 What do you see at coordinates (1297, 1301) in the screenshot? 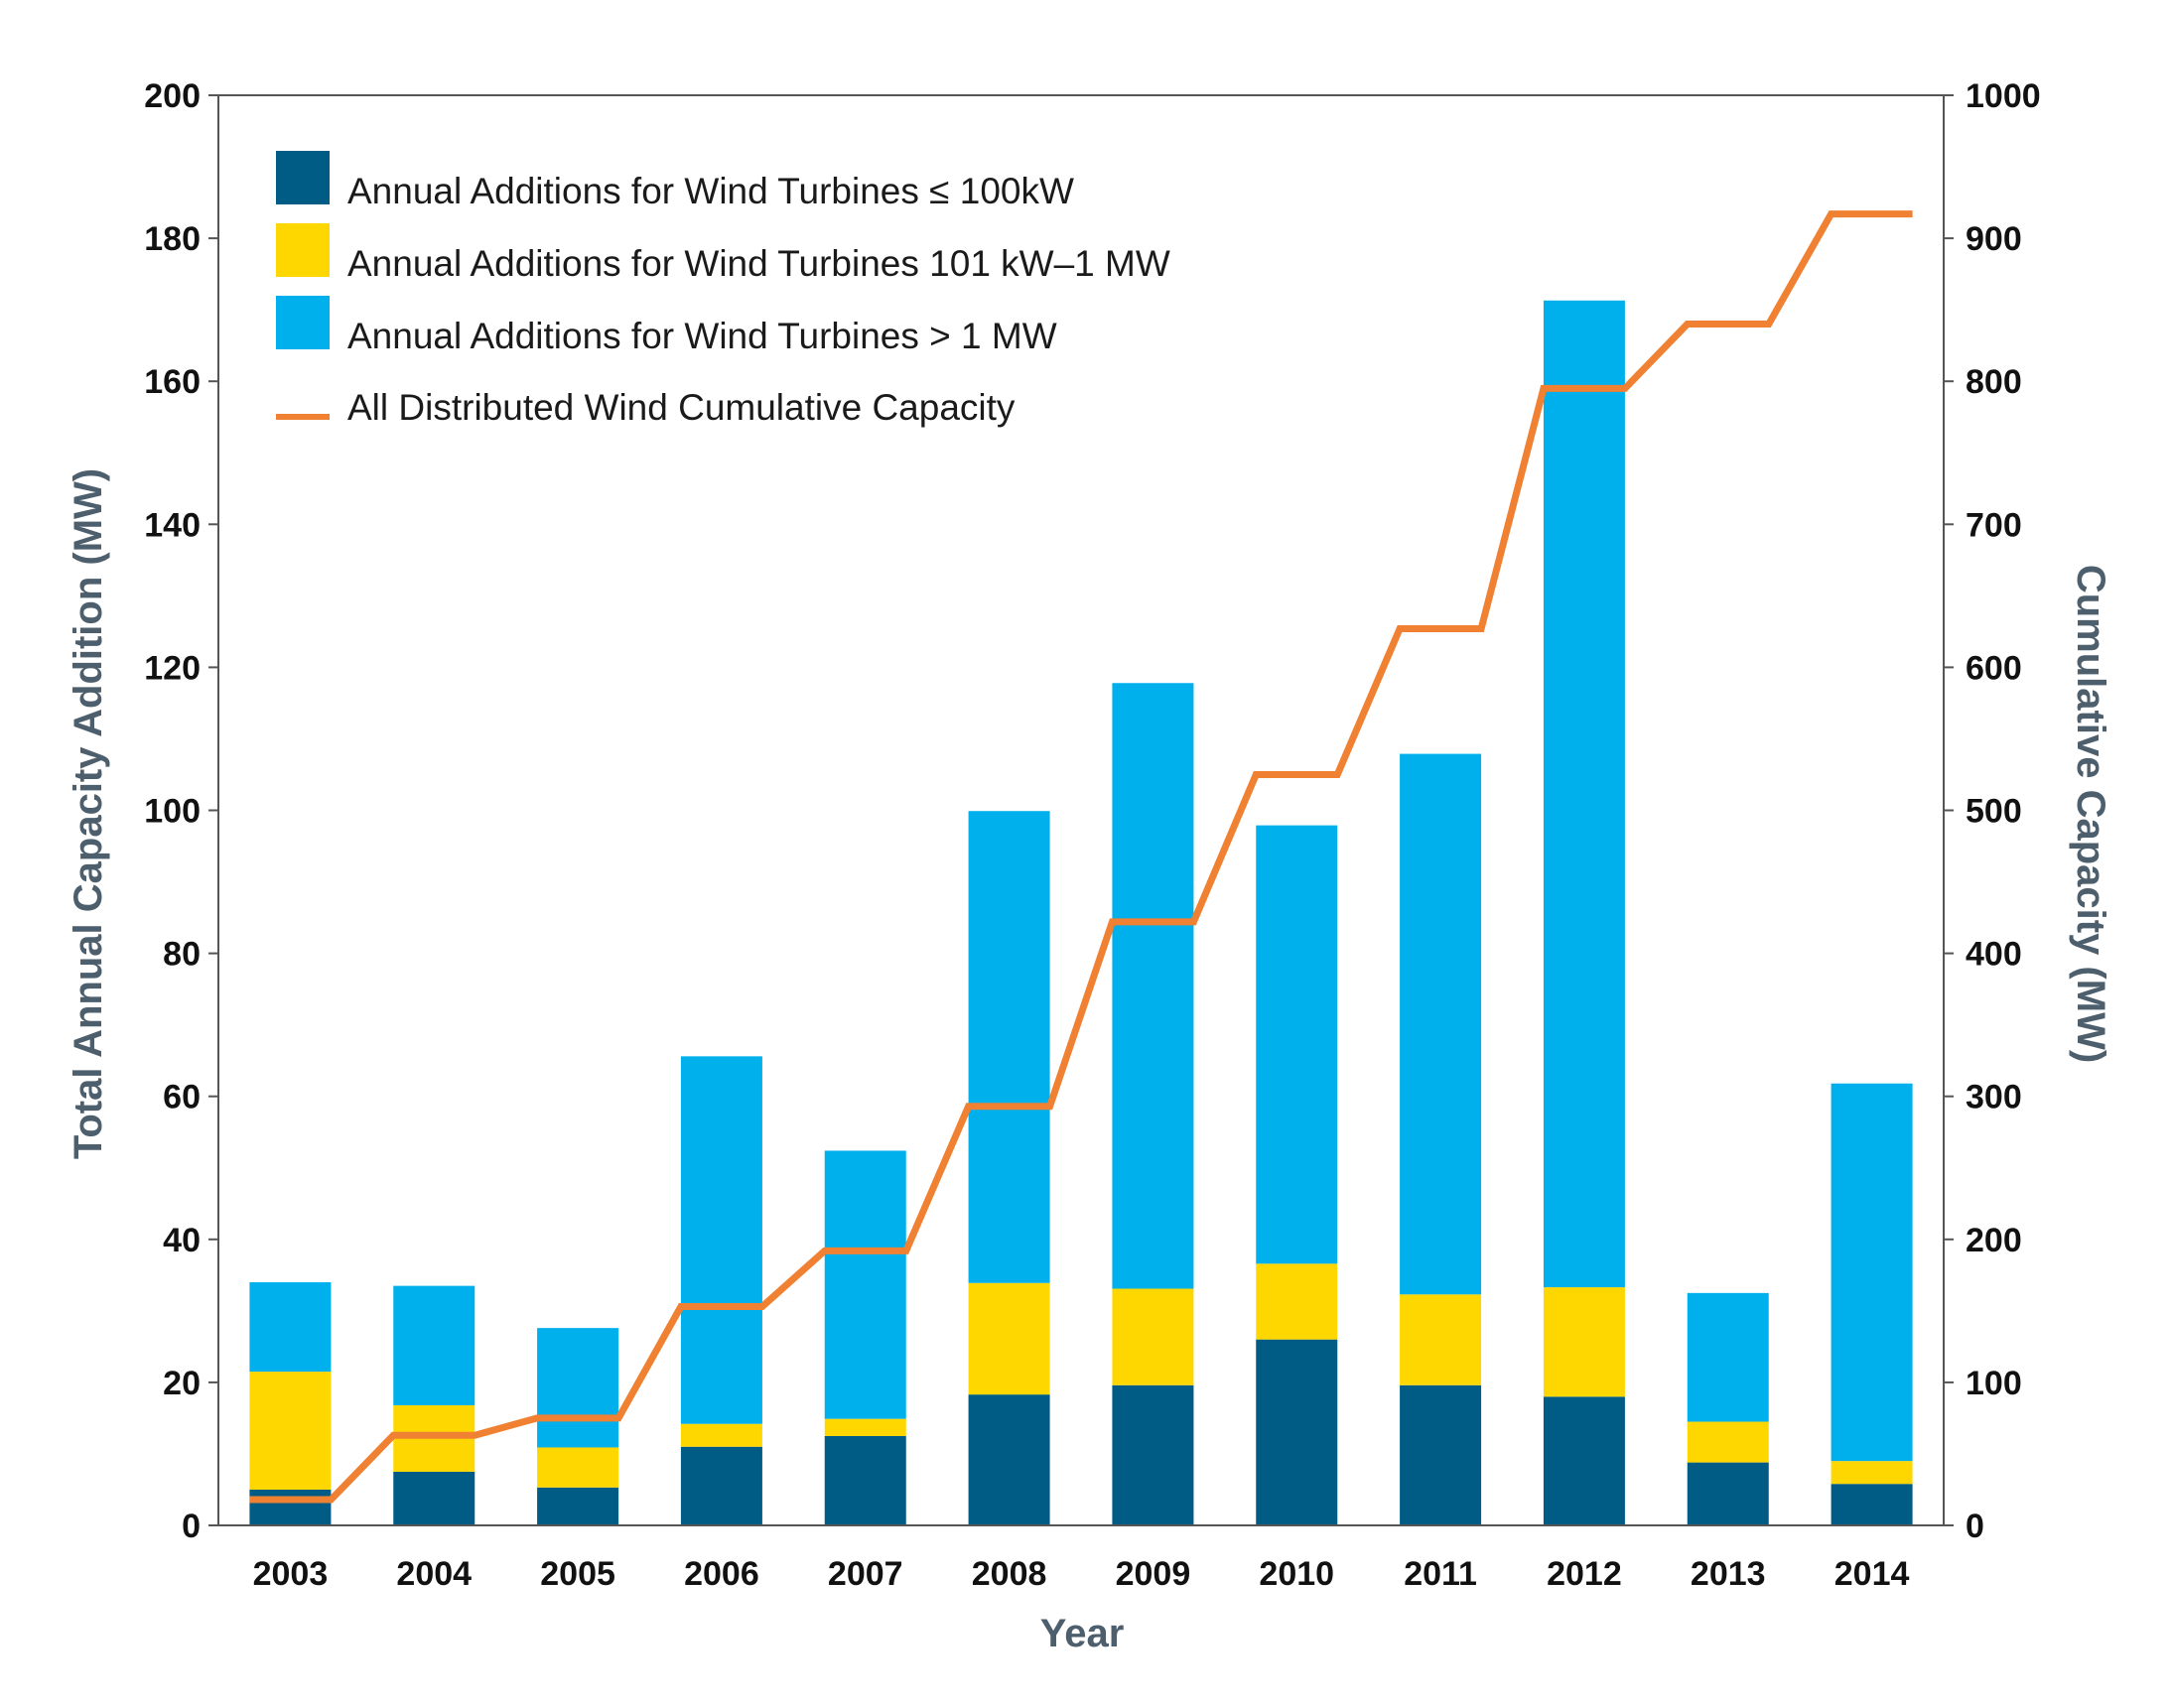
I see `bar-mid-2010` at bounding box center [1297, 1301].